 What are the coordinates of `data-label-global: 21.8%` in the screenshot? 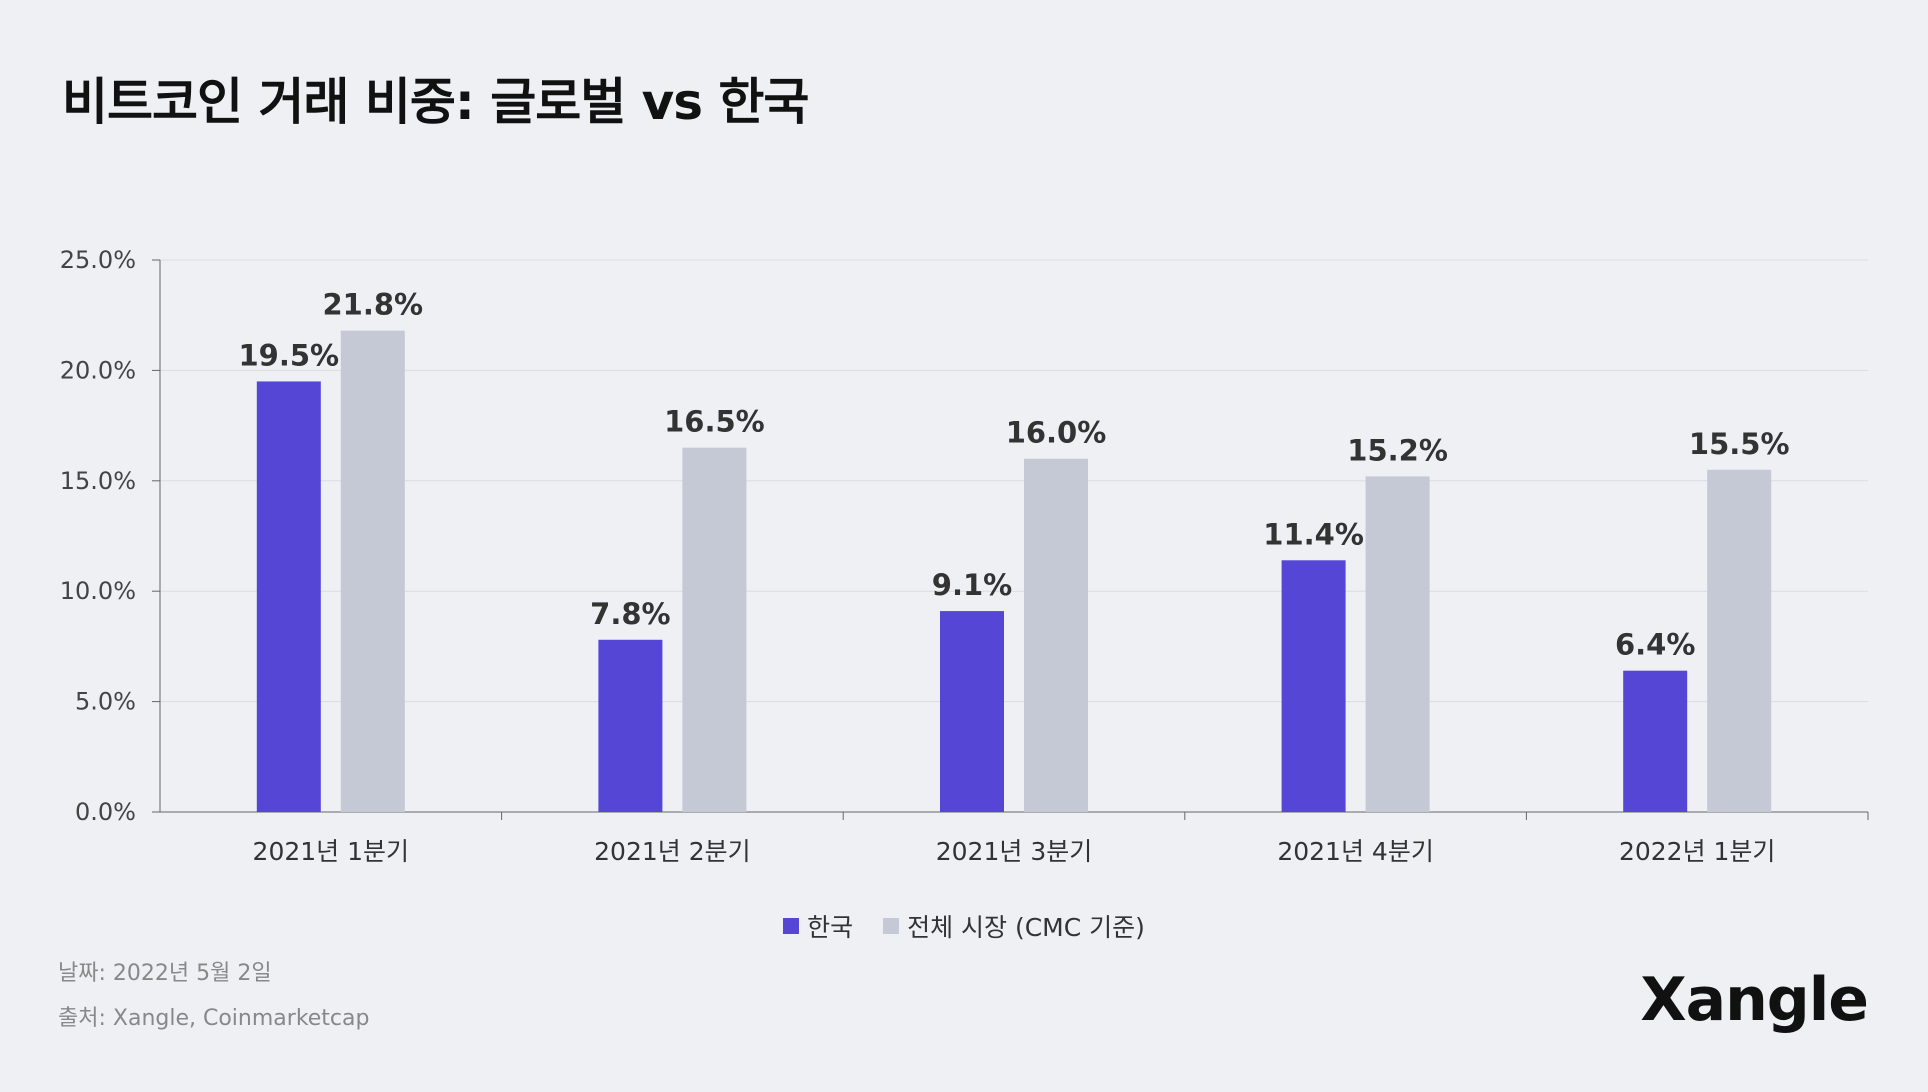 It's located at (372, 305).